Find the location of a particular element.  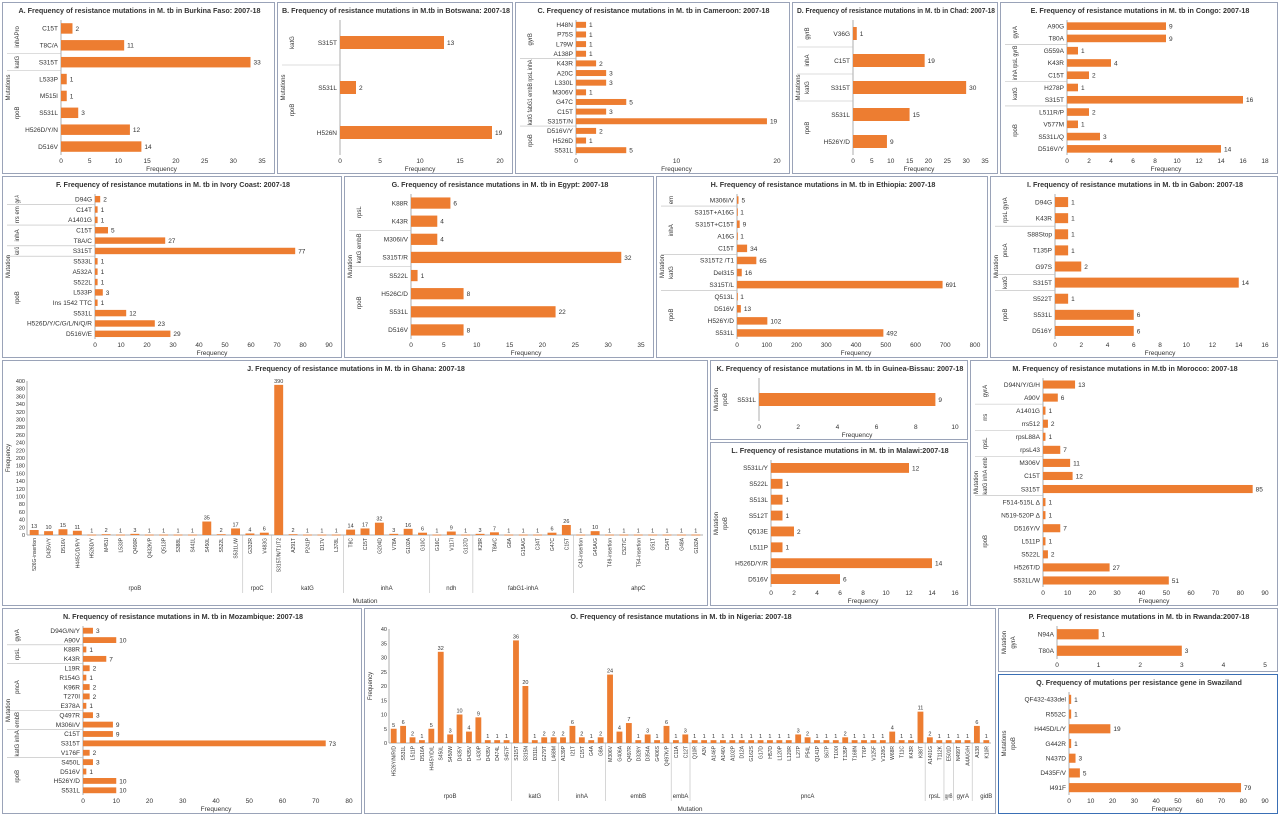

data-label: 27 is located at coordinates (1117, 568).